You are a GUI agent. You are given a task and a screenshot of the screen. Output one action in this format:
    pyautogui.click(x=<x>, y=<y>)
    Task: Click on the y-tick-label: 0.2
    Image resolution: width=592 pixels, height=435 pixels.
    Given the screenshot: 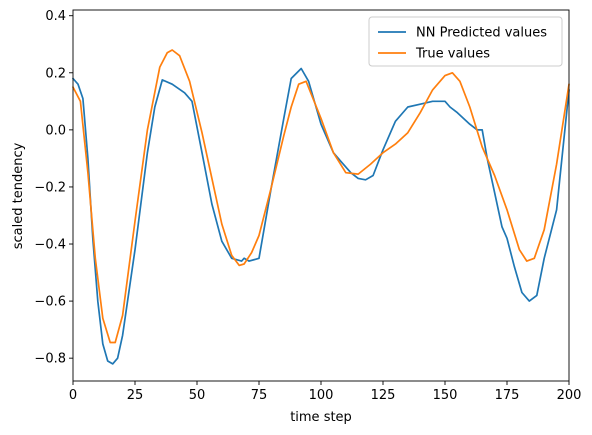 What is the action you would take?
    pyautogui.click(x=55, y=73)
    